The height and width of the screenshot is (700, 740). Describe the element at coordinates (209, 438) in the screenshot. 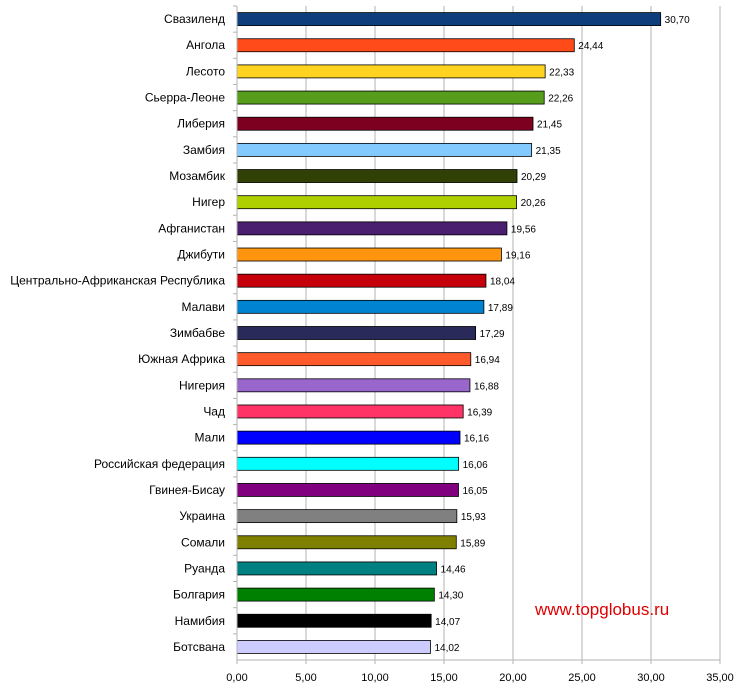

I see `category-label: Мали` at that location.